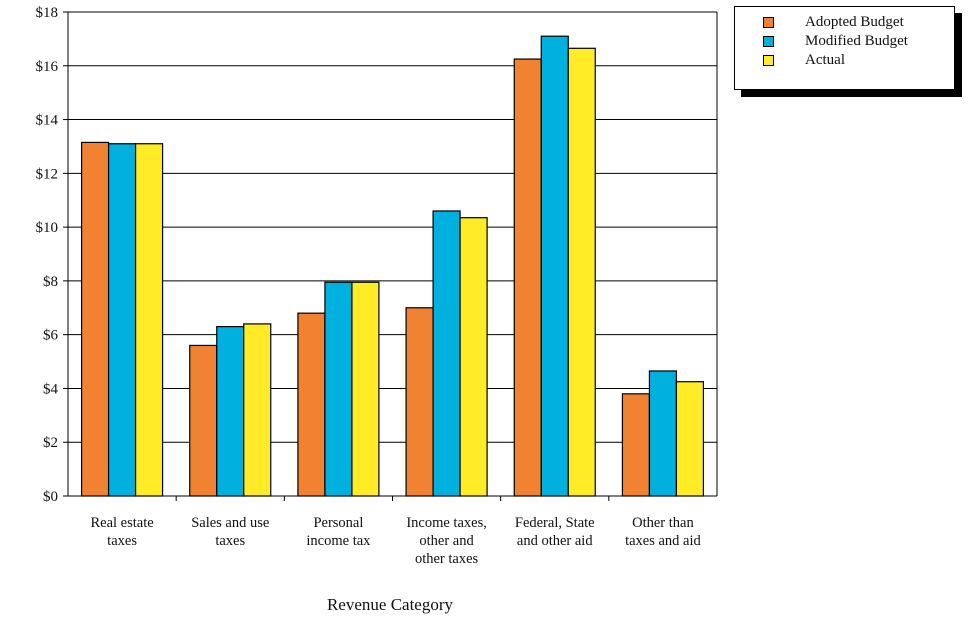 This screenshot has width=972, height=625. What do you see at coordinates (121, 532) in the screenshot?
I see `x-tick-label: Real estate taxes` at bounding box center [121, 532].